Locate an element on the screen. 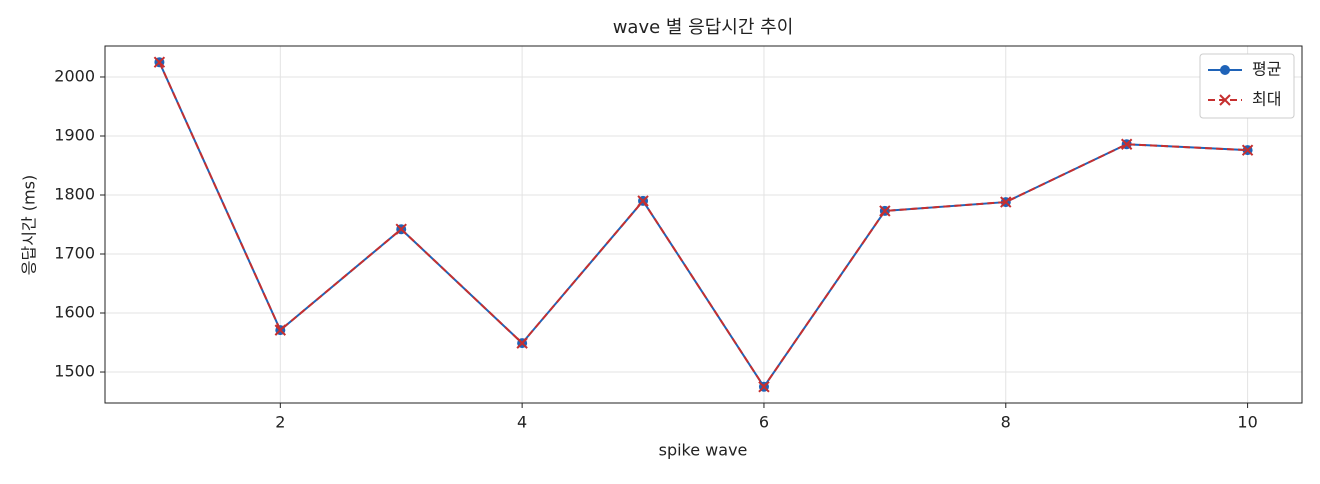 The height and width of the screenshot is (484, 1320). chart-title: wave 별 응답시간 추이 is located at coordinates (703, 27).